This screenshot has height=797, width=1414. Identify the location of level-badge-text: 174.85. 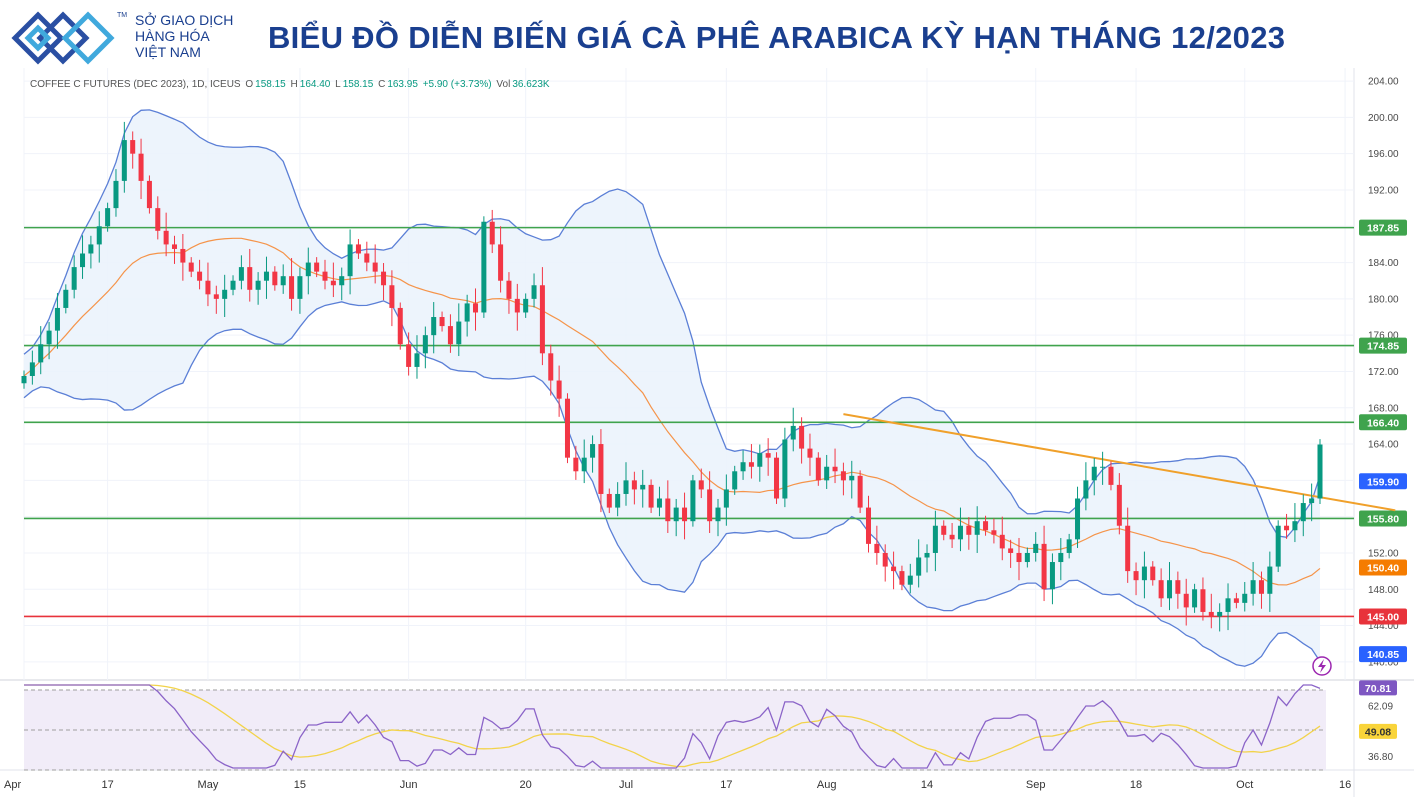
(1383, 347).